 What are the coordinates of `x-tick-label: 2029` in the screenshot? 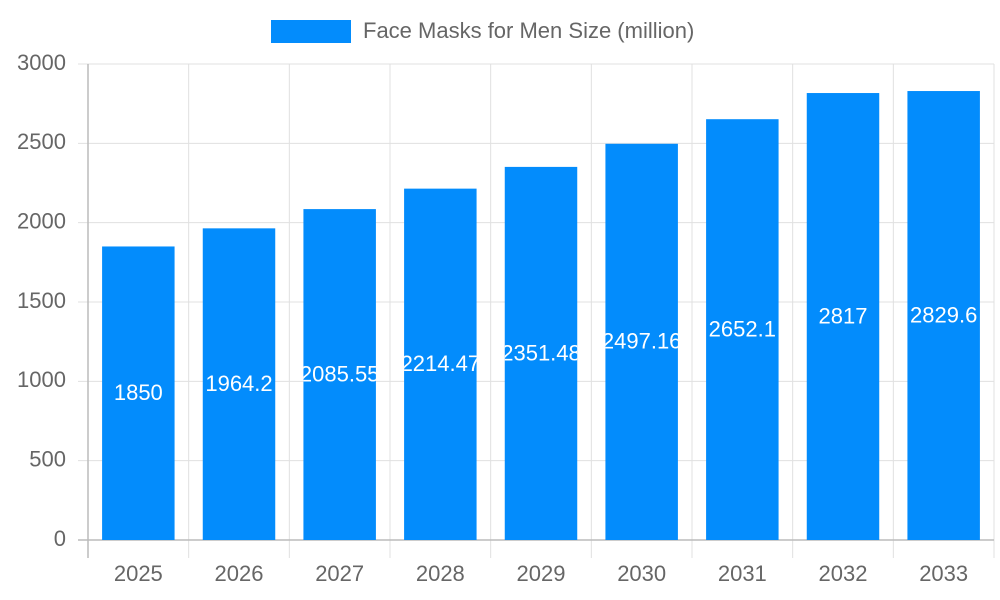 It's located at (541, 573).